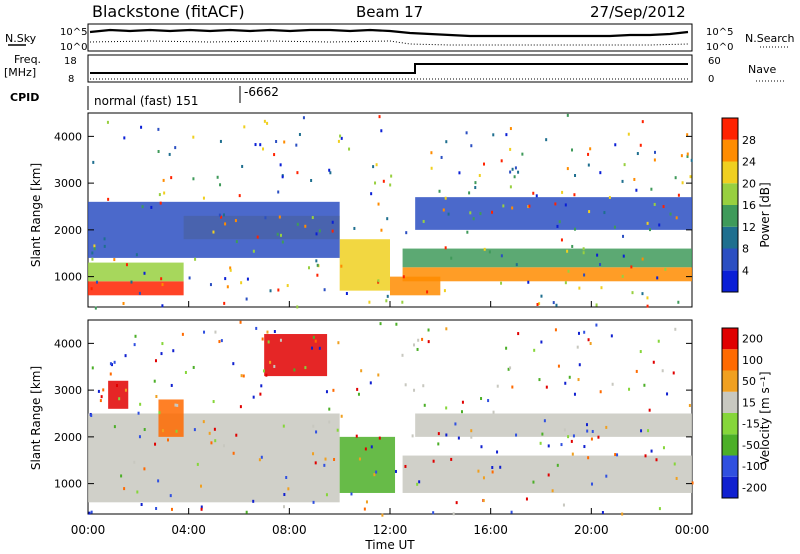 The width and height of the screenshot is (800, 554). What do you see at coordinates (754, 466) in the screenshot?
I see `velocity-colorbar-tick: -100` at bounding box center [754, 466].